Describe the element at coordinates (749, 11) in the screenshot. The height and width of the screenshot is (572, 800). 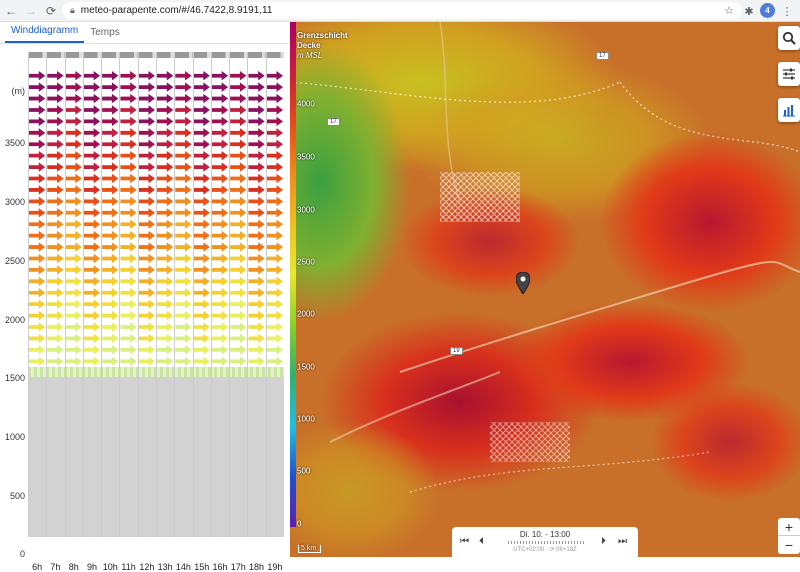
I see `extensions-icon: ✱` at that location.